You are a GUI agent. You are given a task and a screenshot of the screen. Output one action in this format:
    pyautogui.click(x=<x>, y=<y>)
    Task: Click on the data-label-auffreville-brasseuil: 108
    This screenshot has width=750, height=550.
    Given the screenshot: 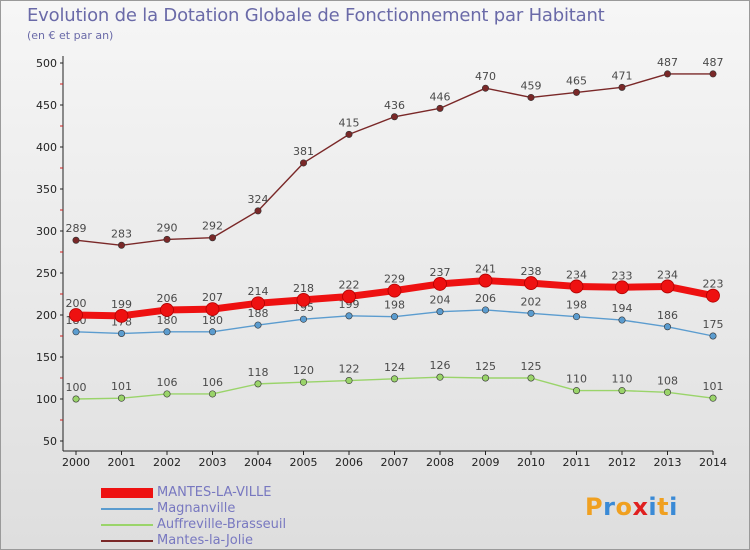 What is the action you would take?
    pyautogui.click(x=667, y=380)
    